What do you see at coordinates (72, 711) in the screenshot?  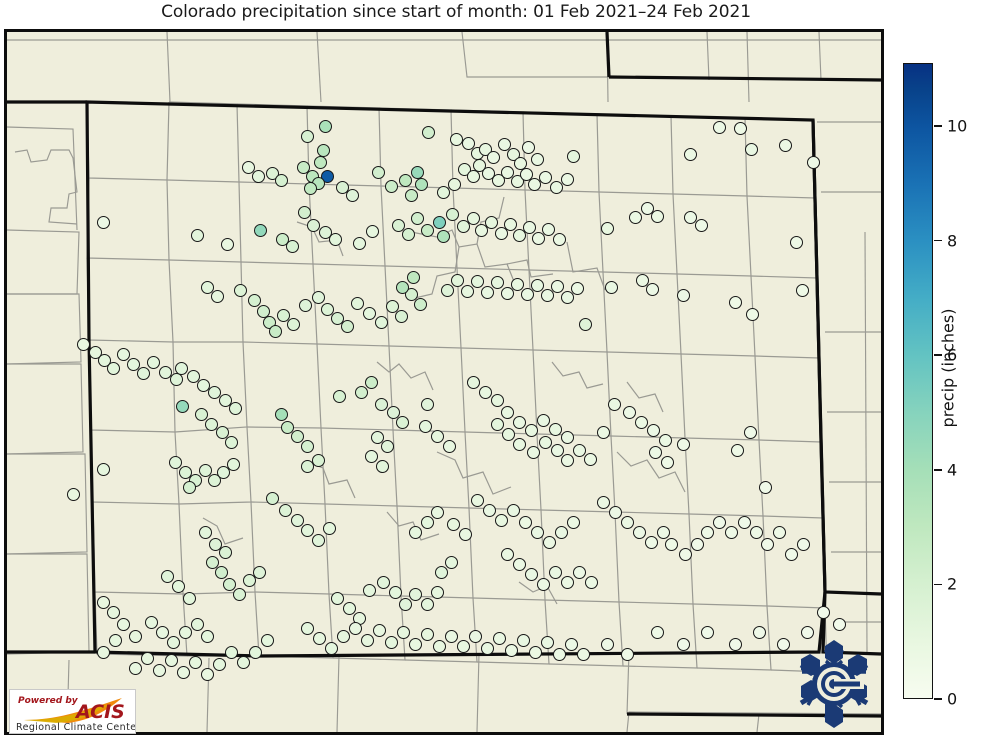 I see `acis-logo: Powered by ACIS Regional Climate Centers` at bounding box center [72, 711].